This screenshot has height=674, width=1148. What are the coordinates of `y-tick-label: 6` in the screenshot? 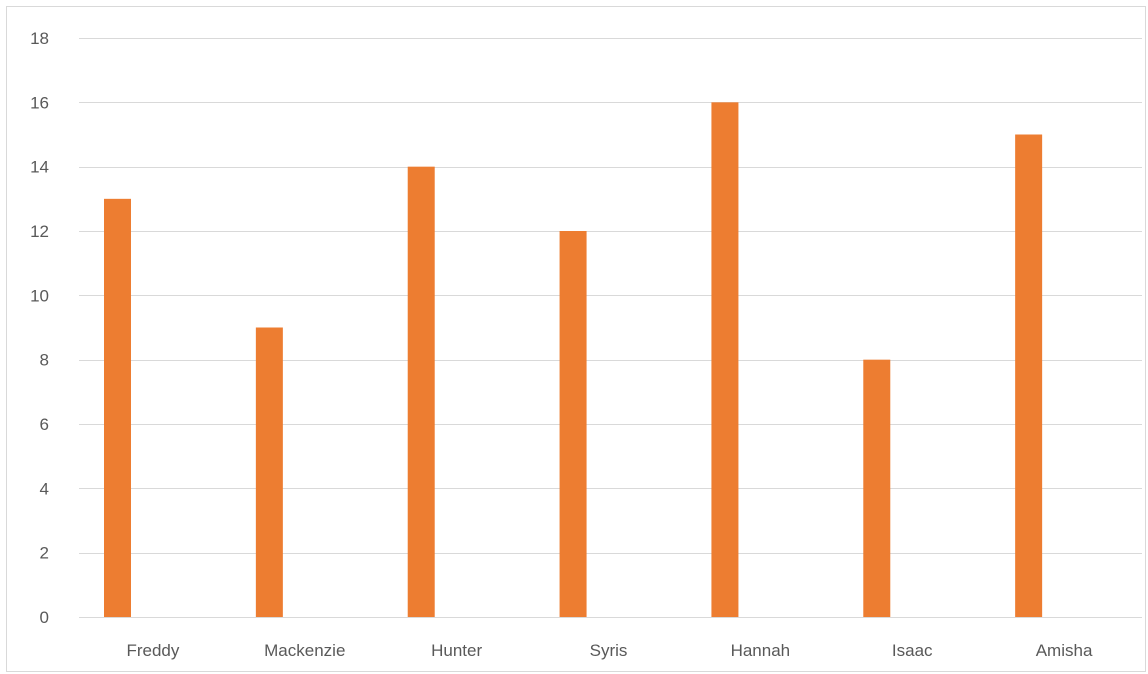 It's located at (44, 424).